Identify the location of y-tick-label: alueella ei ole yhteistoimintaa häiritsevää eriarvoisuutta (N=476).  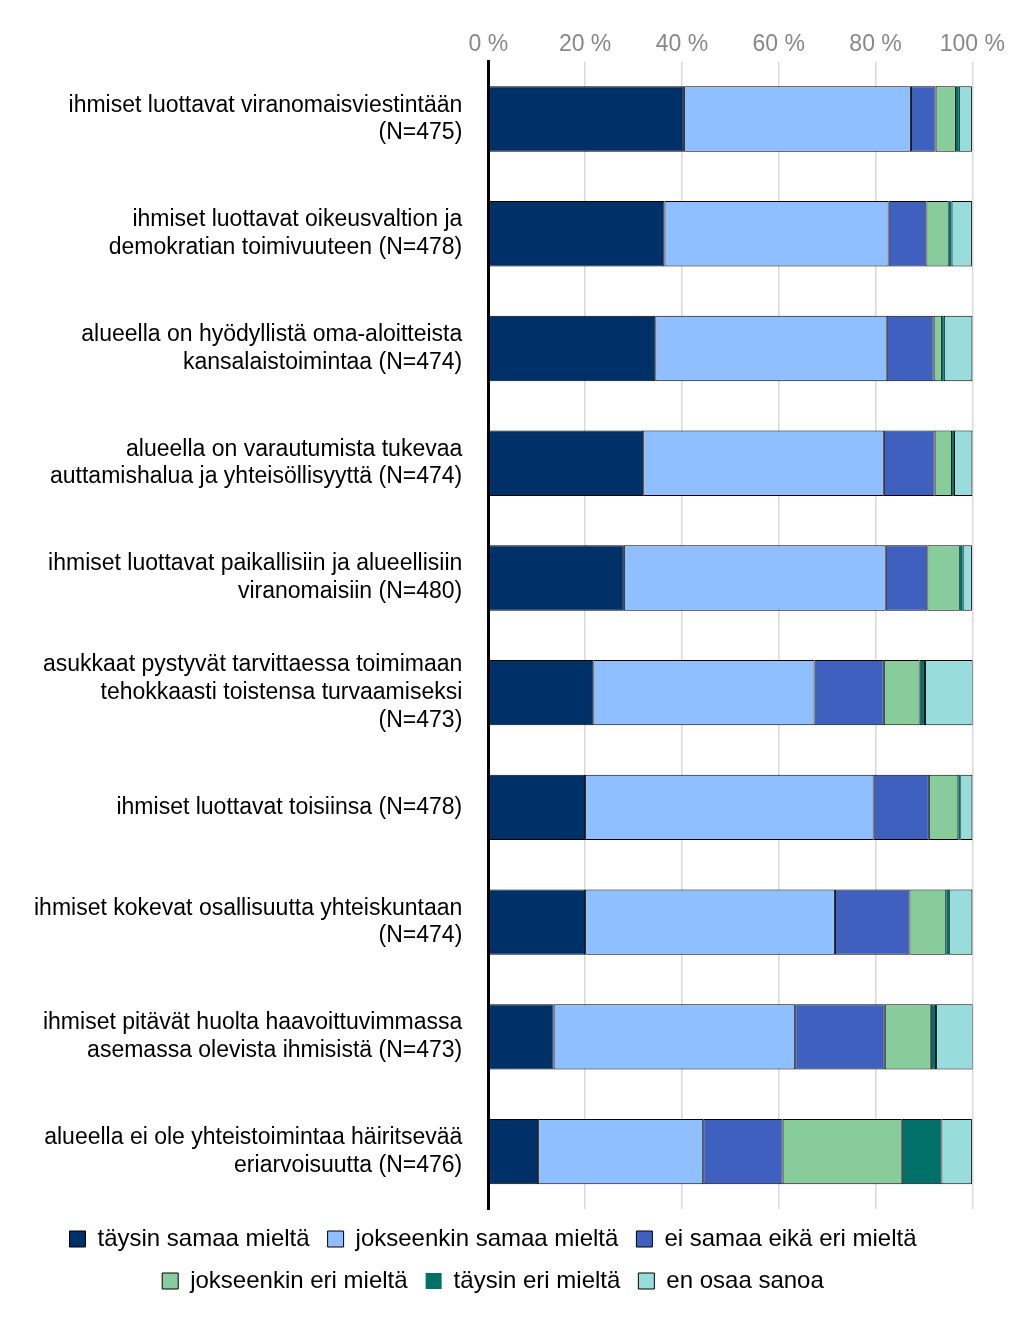
(253, 1150).